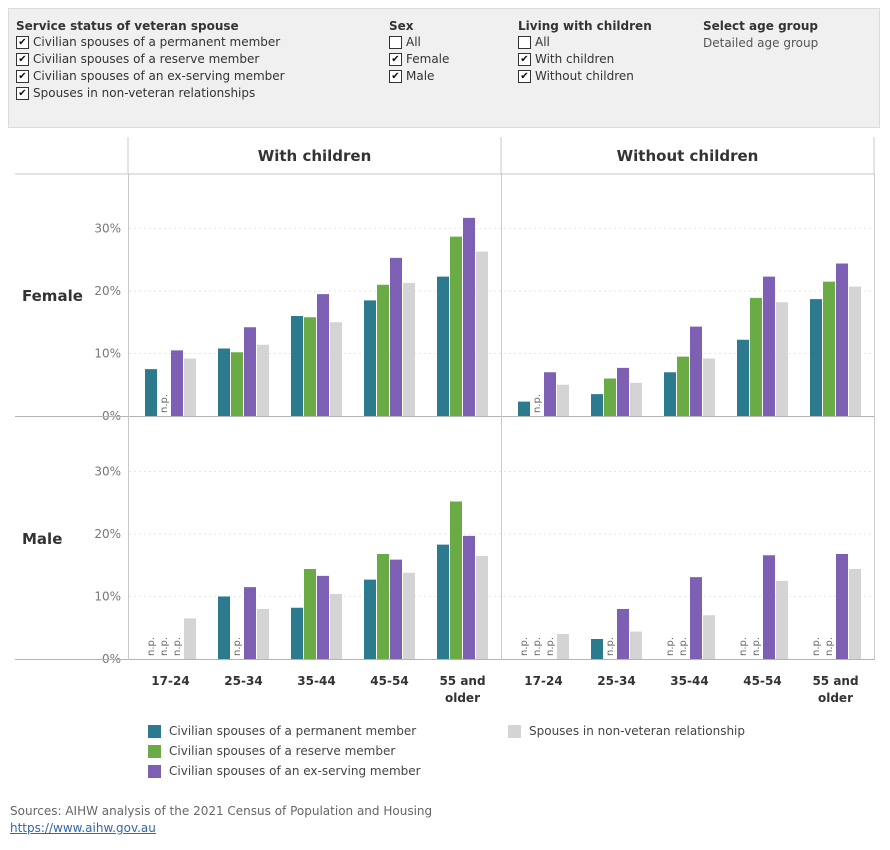  I want to click on filter-option: ✔ Civilian spouses of a reserve member, so click(150, 59).